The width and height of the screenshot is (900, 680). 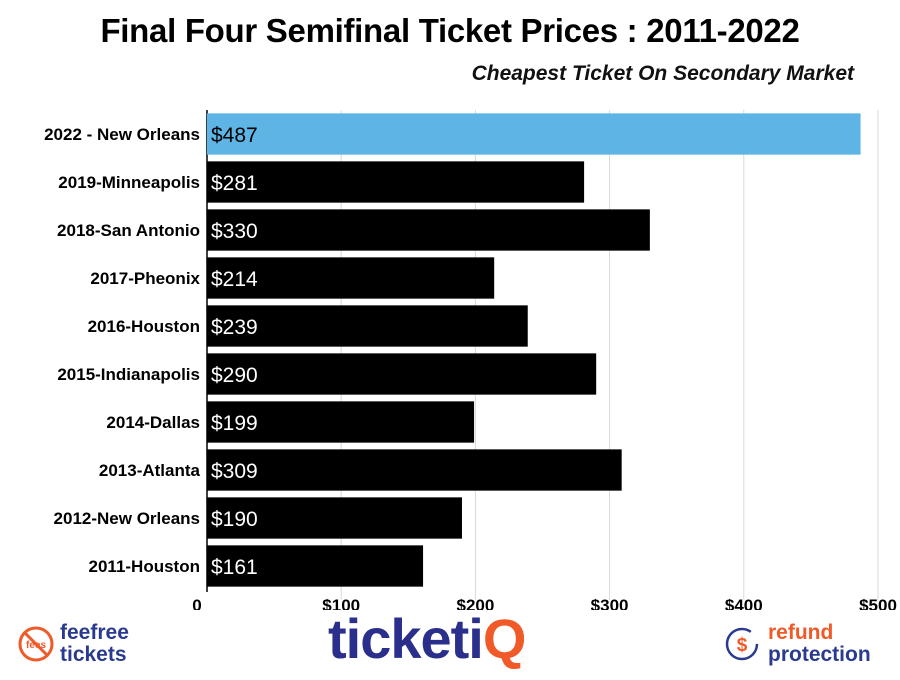 I want to click on feefree-logo-line2: tickets, so click(x=93, y=654).